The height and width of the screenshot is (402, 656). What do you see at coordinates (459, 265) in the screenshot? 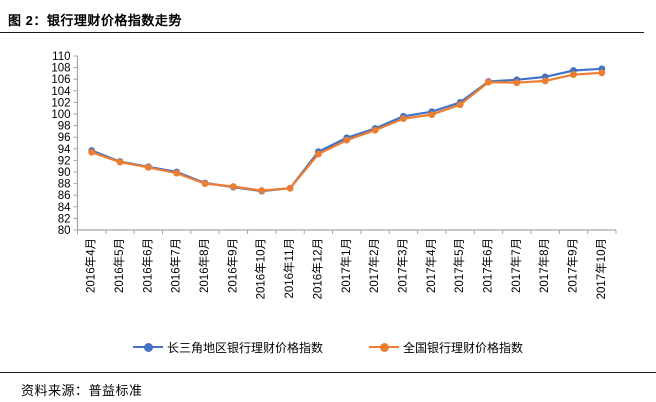
I see `x-tick-label: 2017年5月` at bounding box center [459, 265].